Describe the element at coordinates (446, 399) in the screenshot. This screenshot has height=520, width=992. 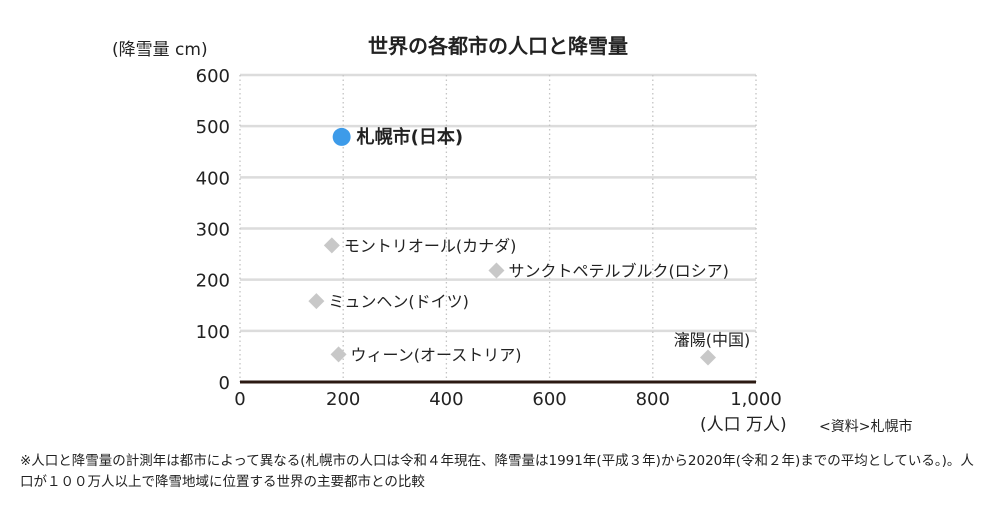
I see `x-tick-label: 400` at that location.